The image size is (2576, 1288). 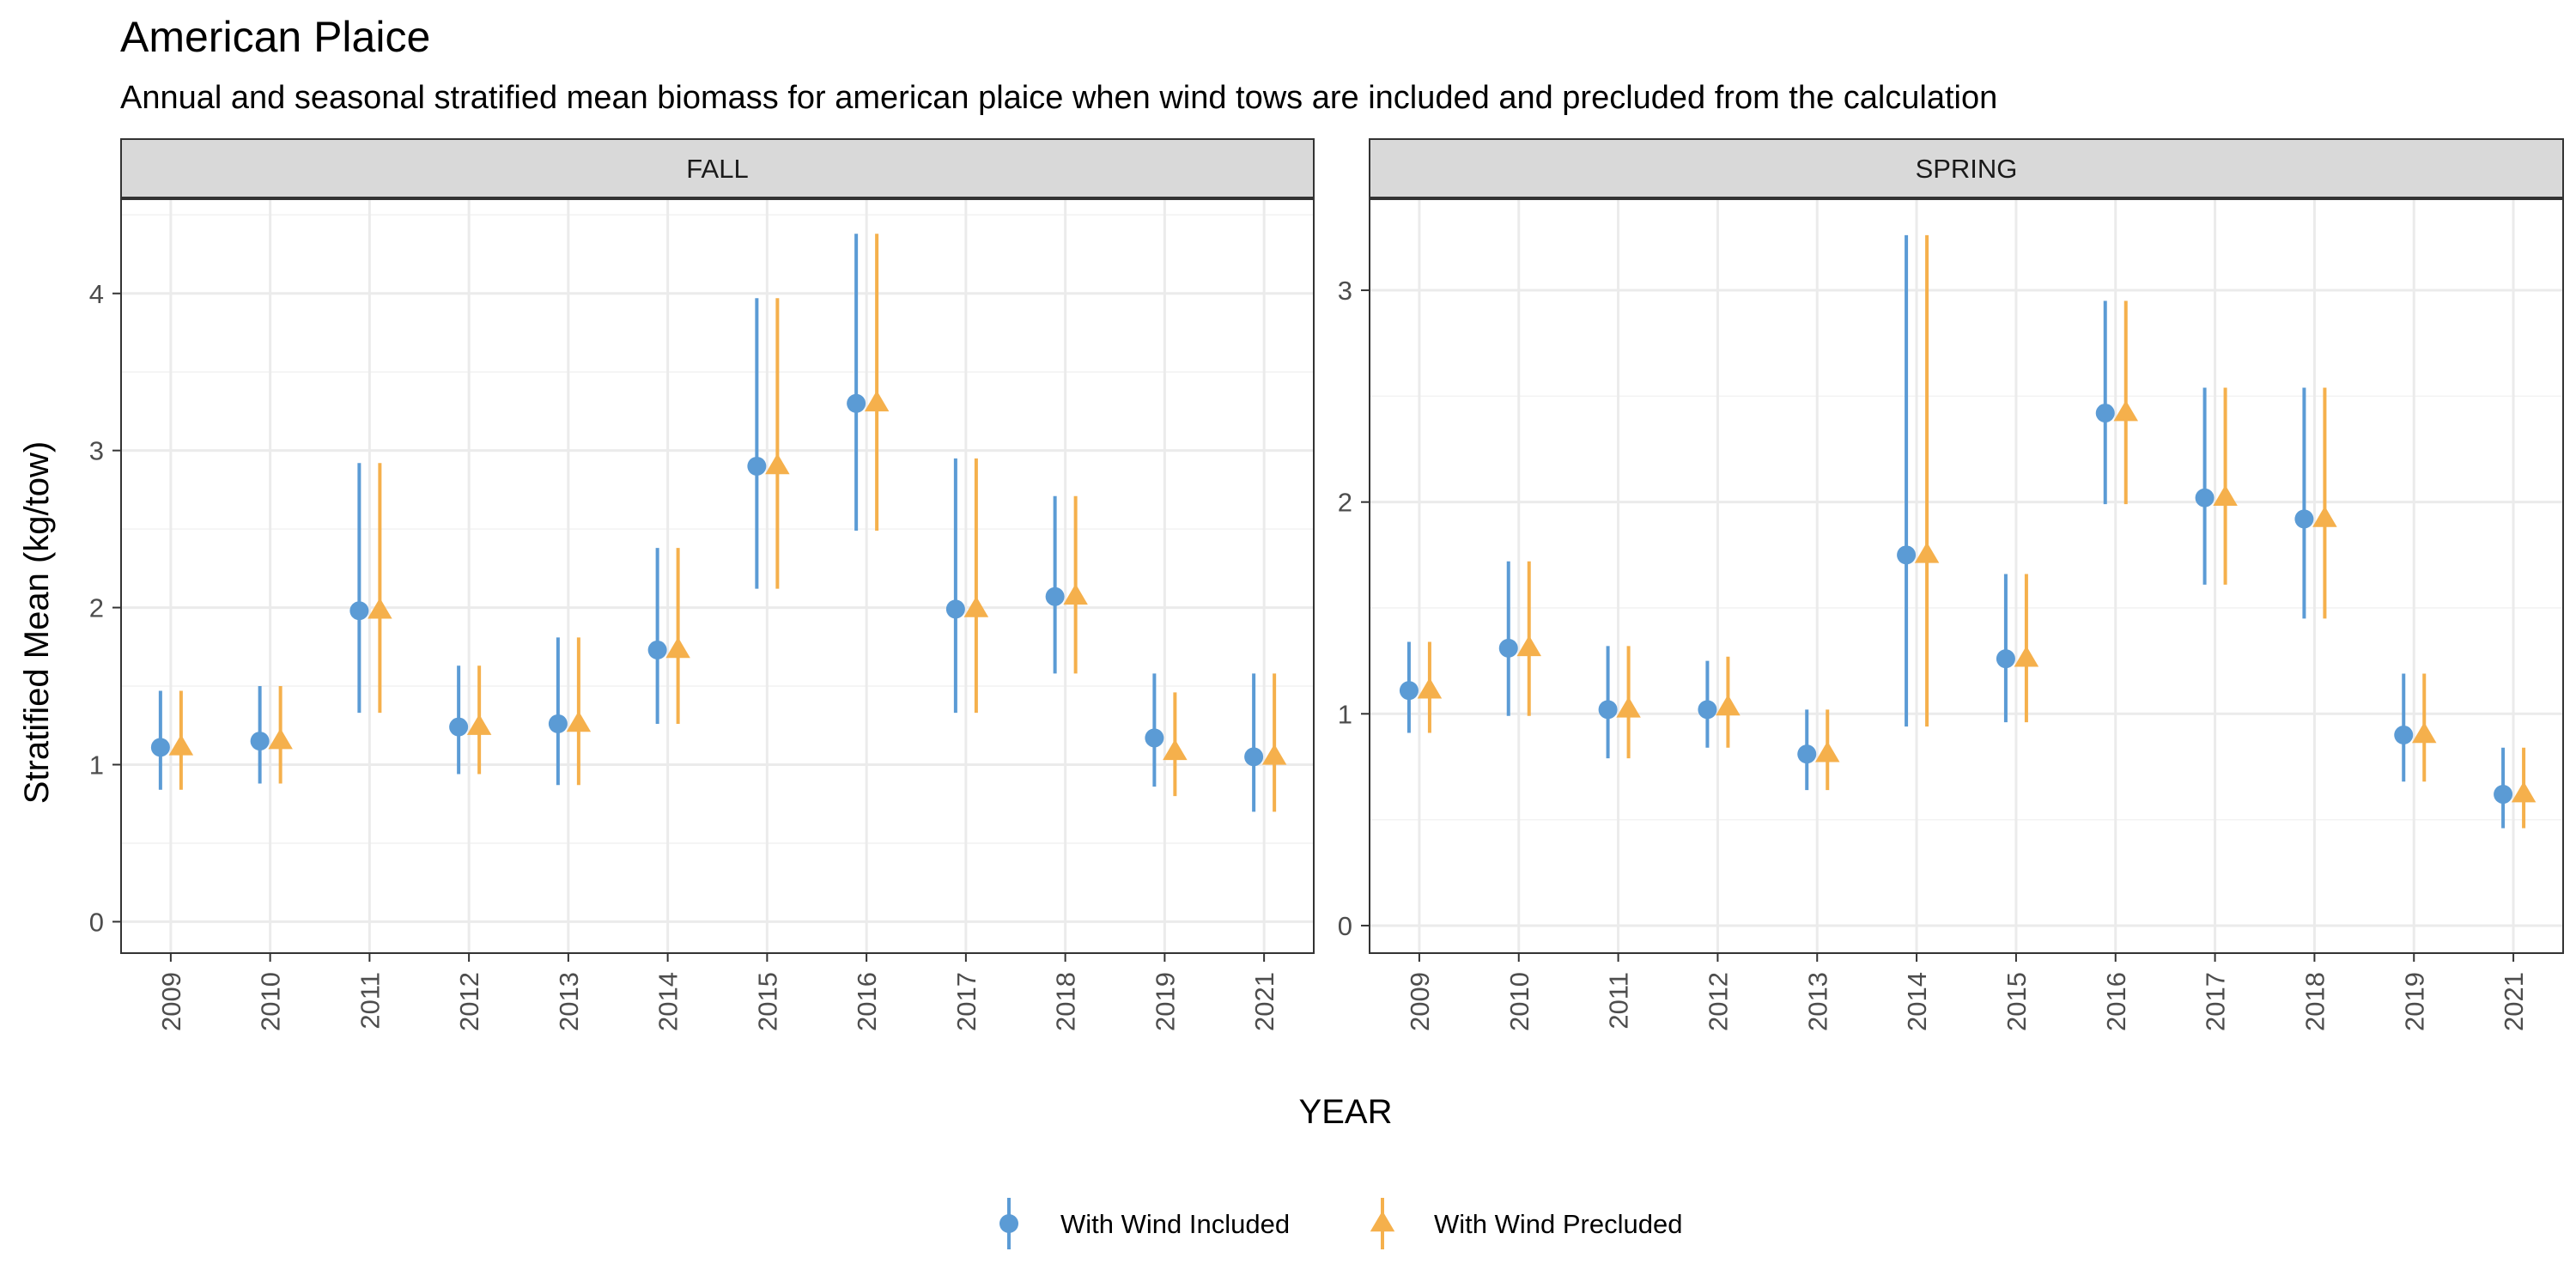 I want to click on y-tick-label: 4, so click(x=96, y=294).